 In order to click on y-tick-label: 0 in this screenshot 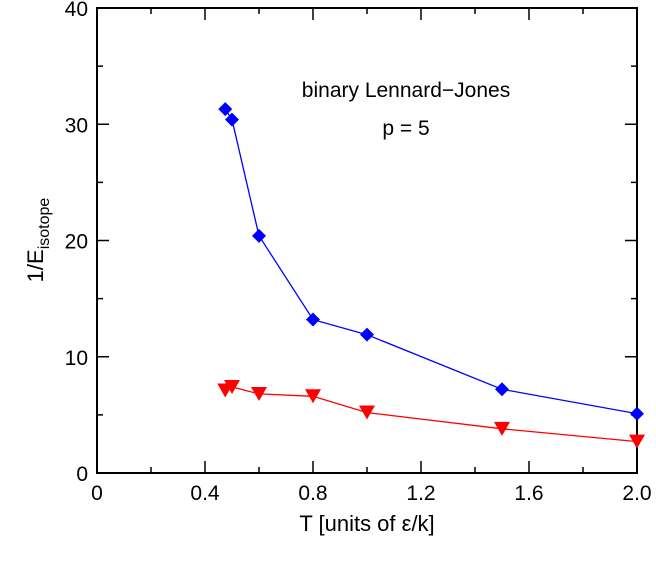, I will do `click(82, 474)`.